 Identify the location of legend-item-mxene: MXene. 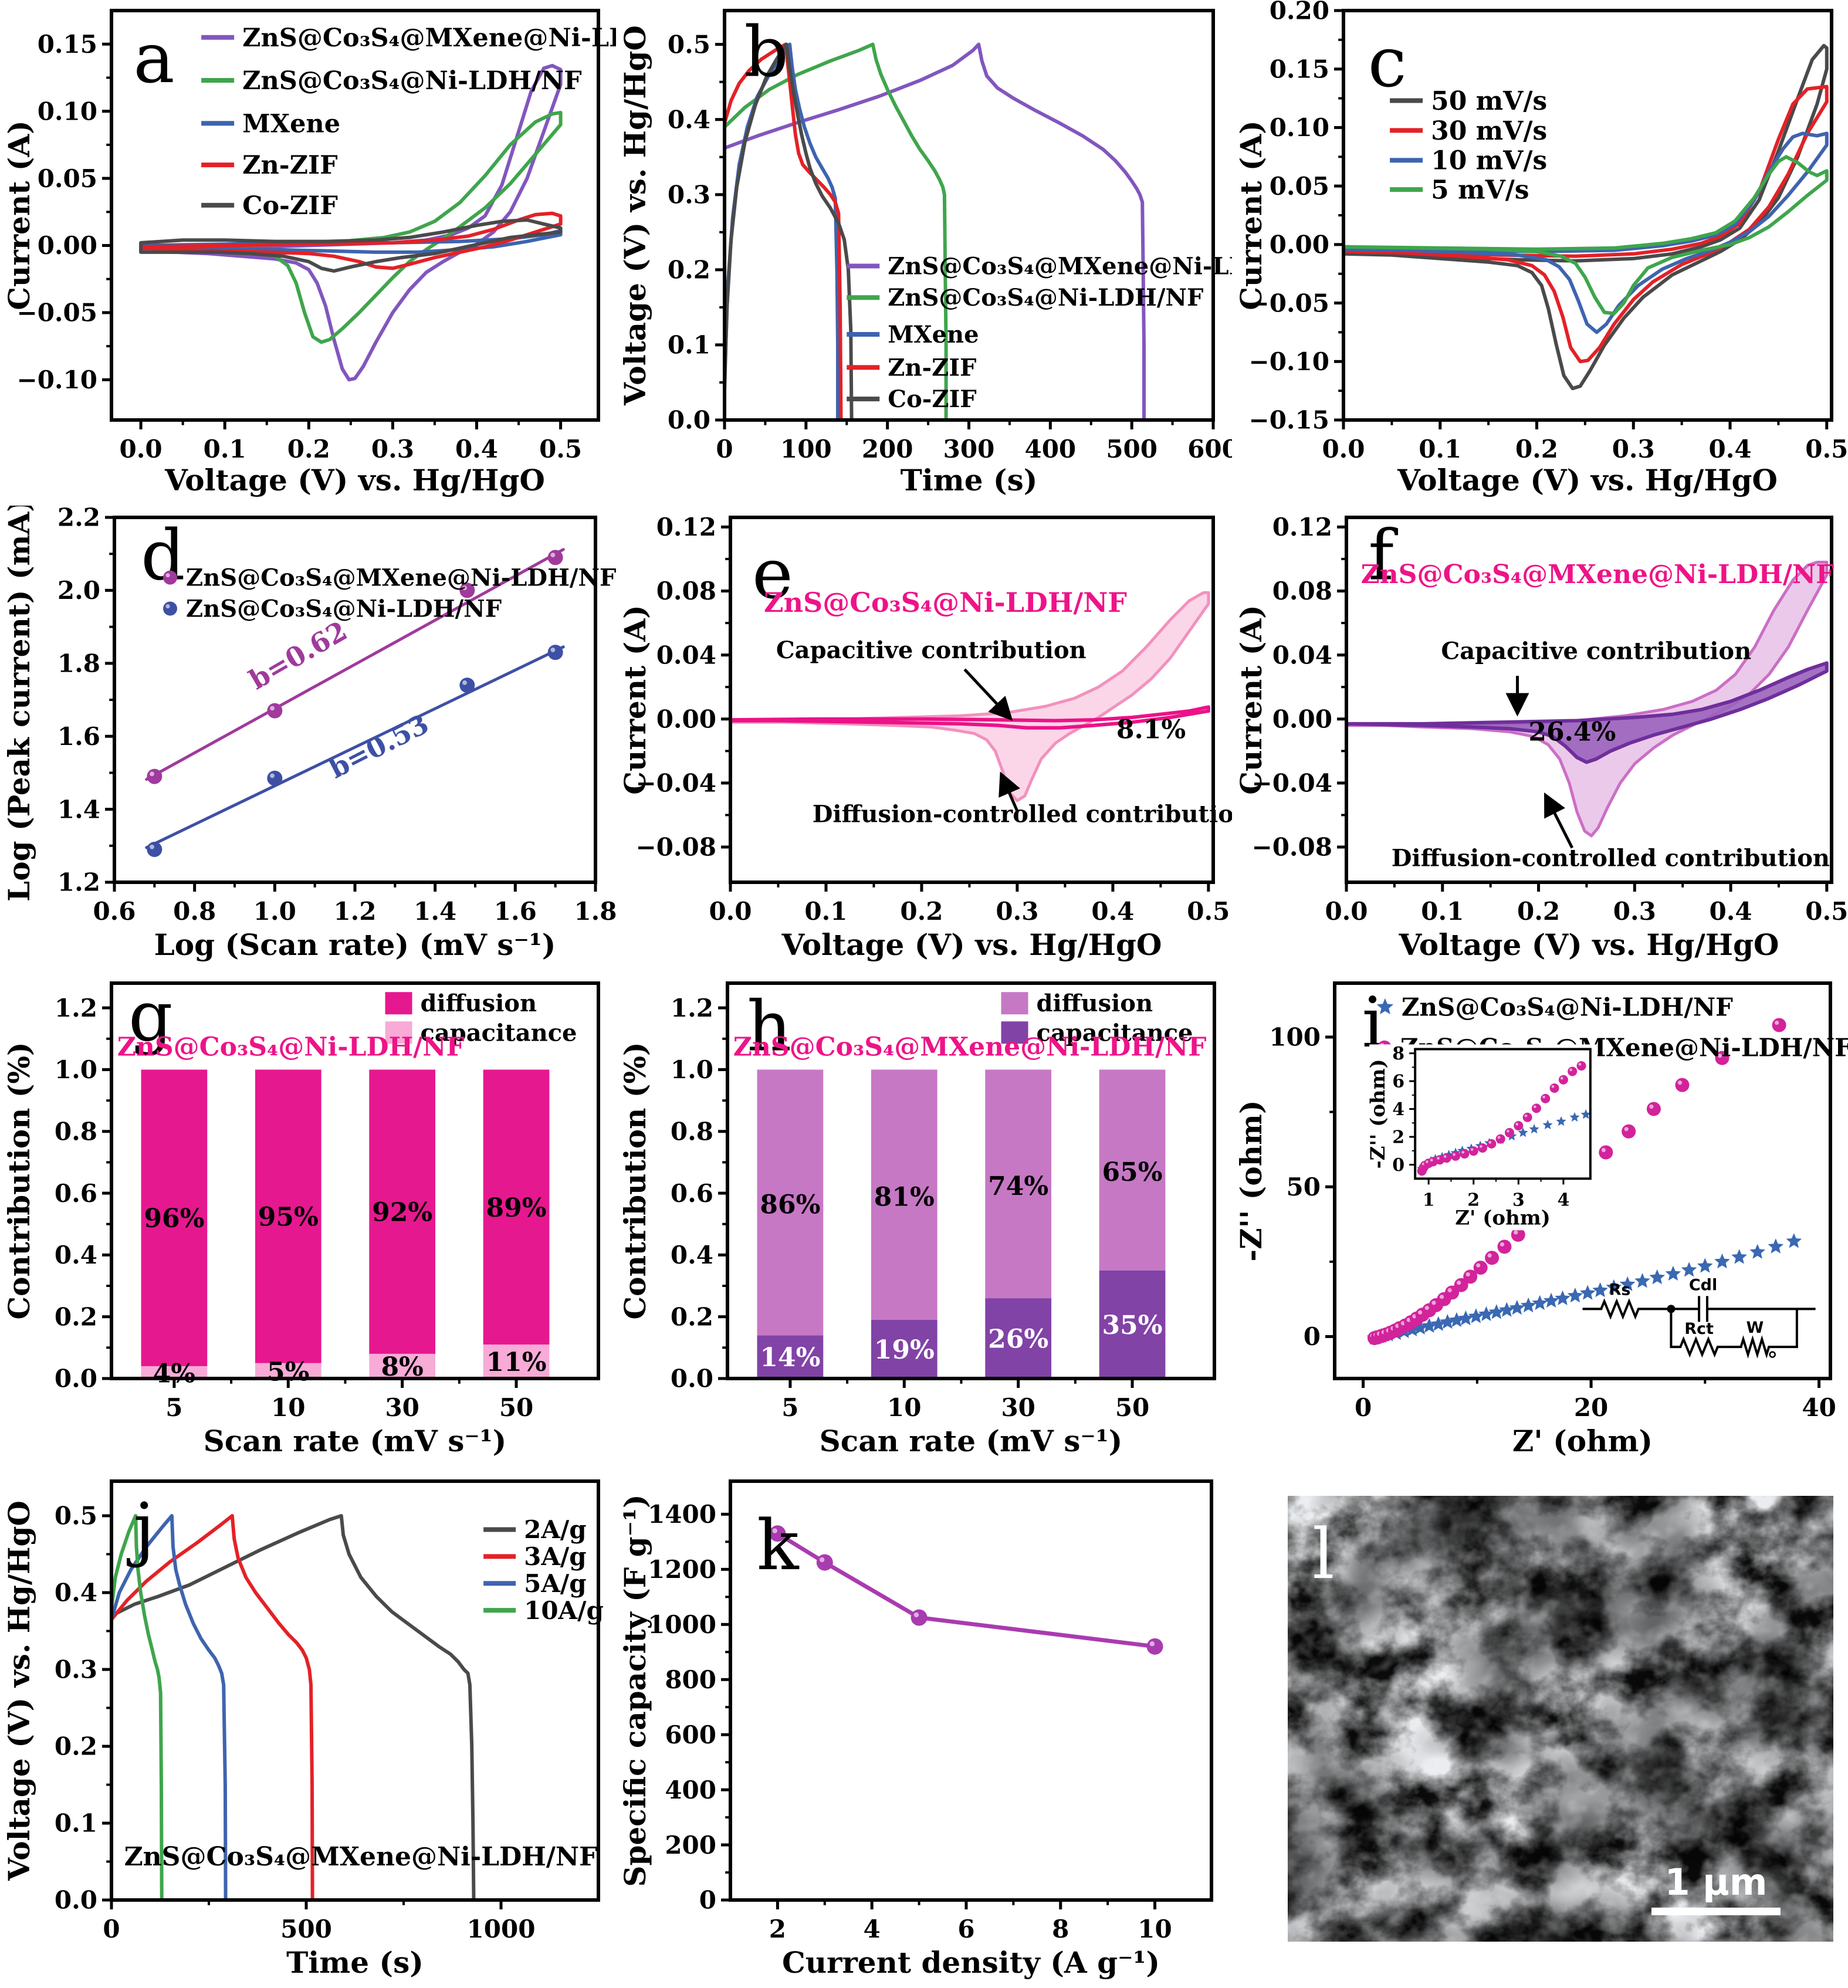
(270, 124).